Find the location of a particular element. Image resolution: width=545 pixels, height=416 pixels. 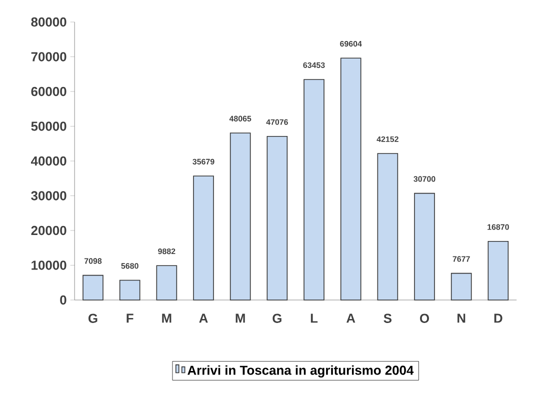

legend-label: Arrivi in Toscana in agriturismo 2004 is located at coordinates (301, 371).